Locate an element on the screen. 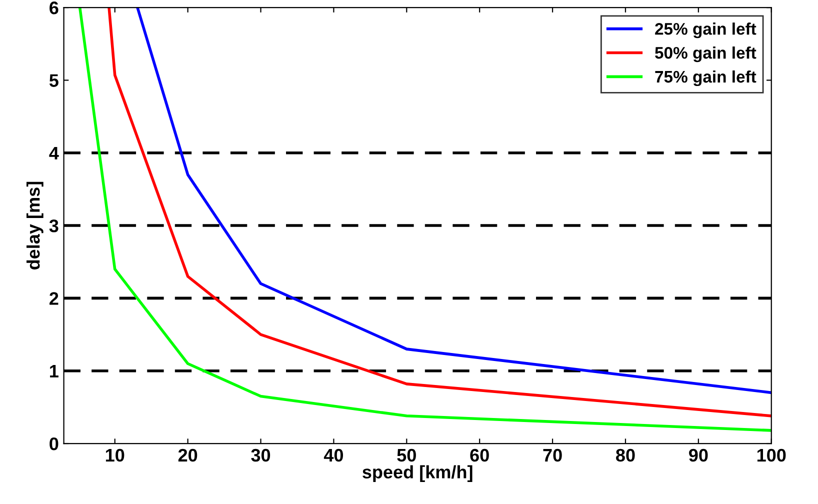 The width and height of the screenshot is (818, 504). x-axis-title: speed [km/h] is located at coordinates (417, 473).